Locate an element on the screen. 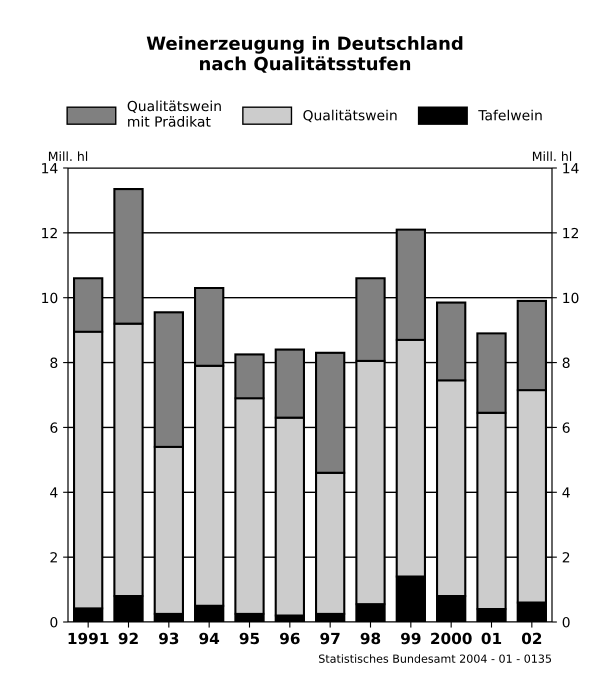 The height and width of the screenshot is (675, 610). x-tick-label: 92 is located at coordinates (128, 638).